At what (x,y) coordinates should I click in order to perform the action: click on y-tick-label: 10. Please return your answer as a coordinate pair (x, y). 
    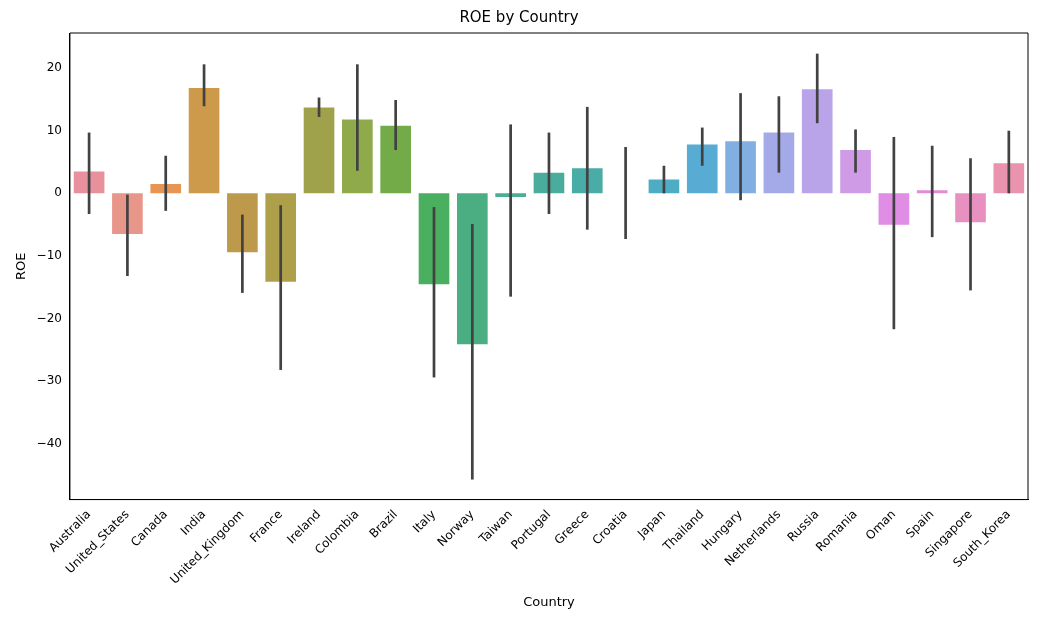
    Looking at the image, I should click on (54, 129).